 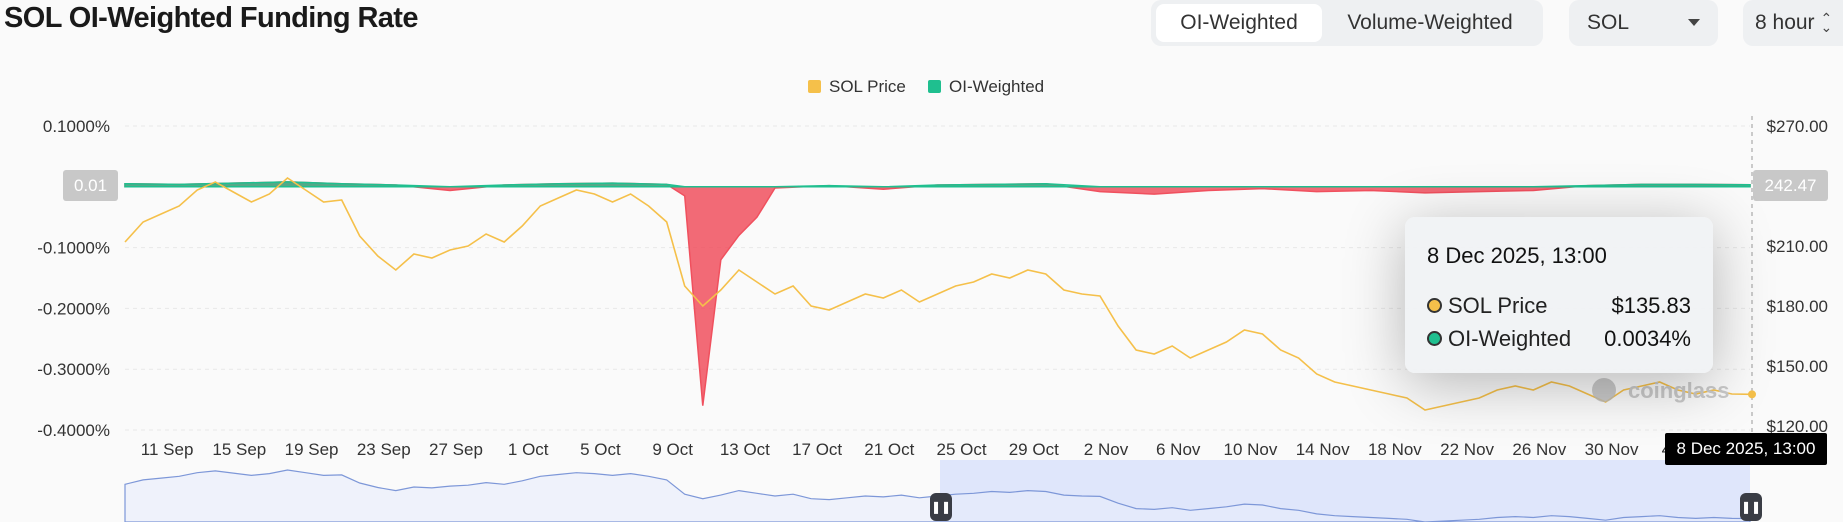 I want to click on y-left-tick-label: -0.2000%, so click(x=73, y=308).